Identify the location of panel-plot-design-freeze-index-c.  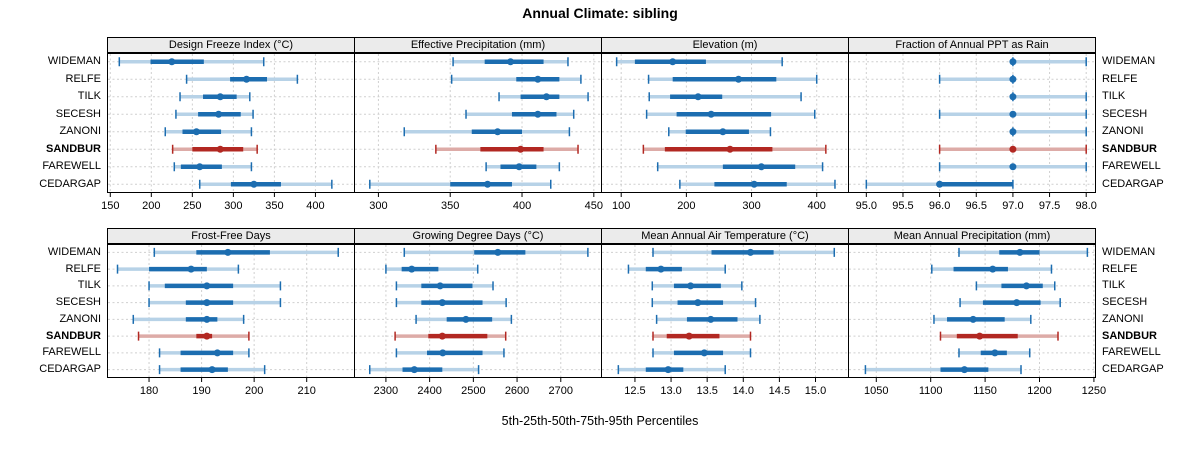
(231, 123).